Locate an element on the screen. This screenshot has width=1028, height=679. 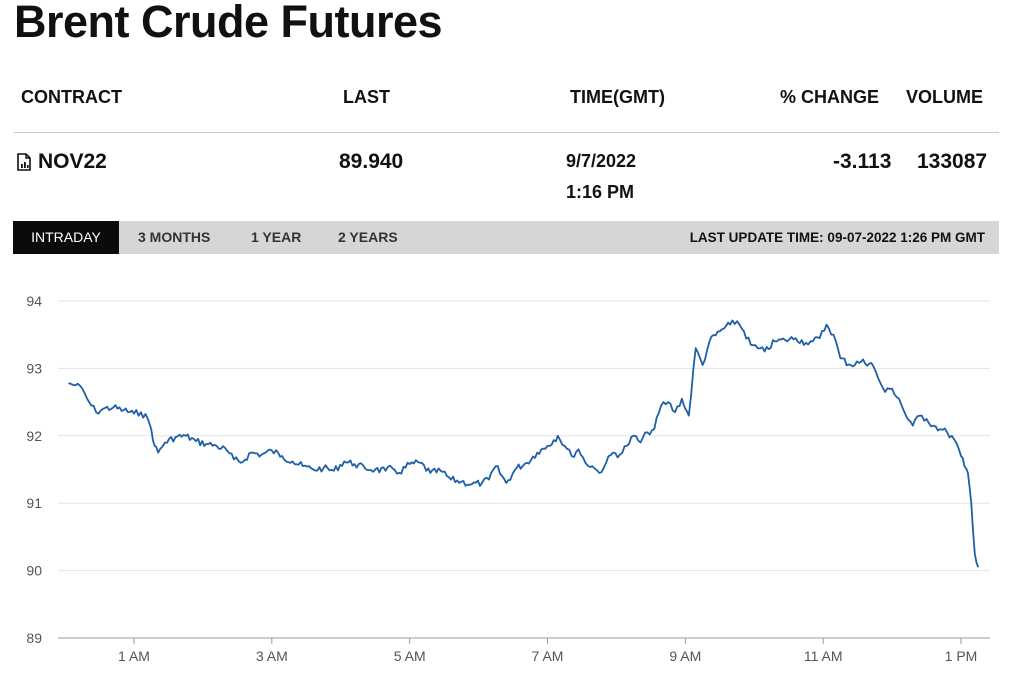
page-title: Brent Crude Futures is located at coordinates (228, 23).